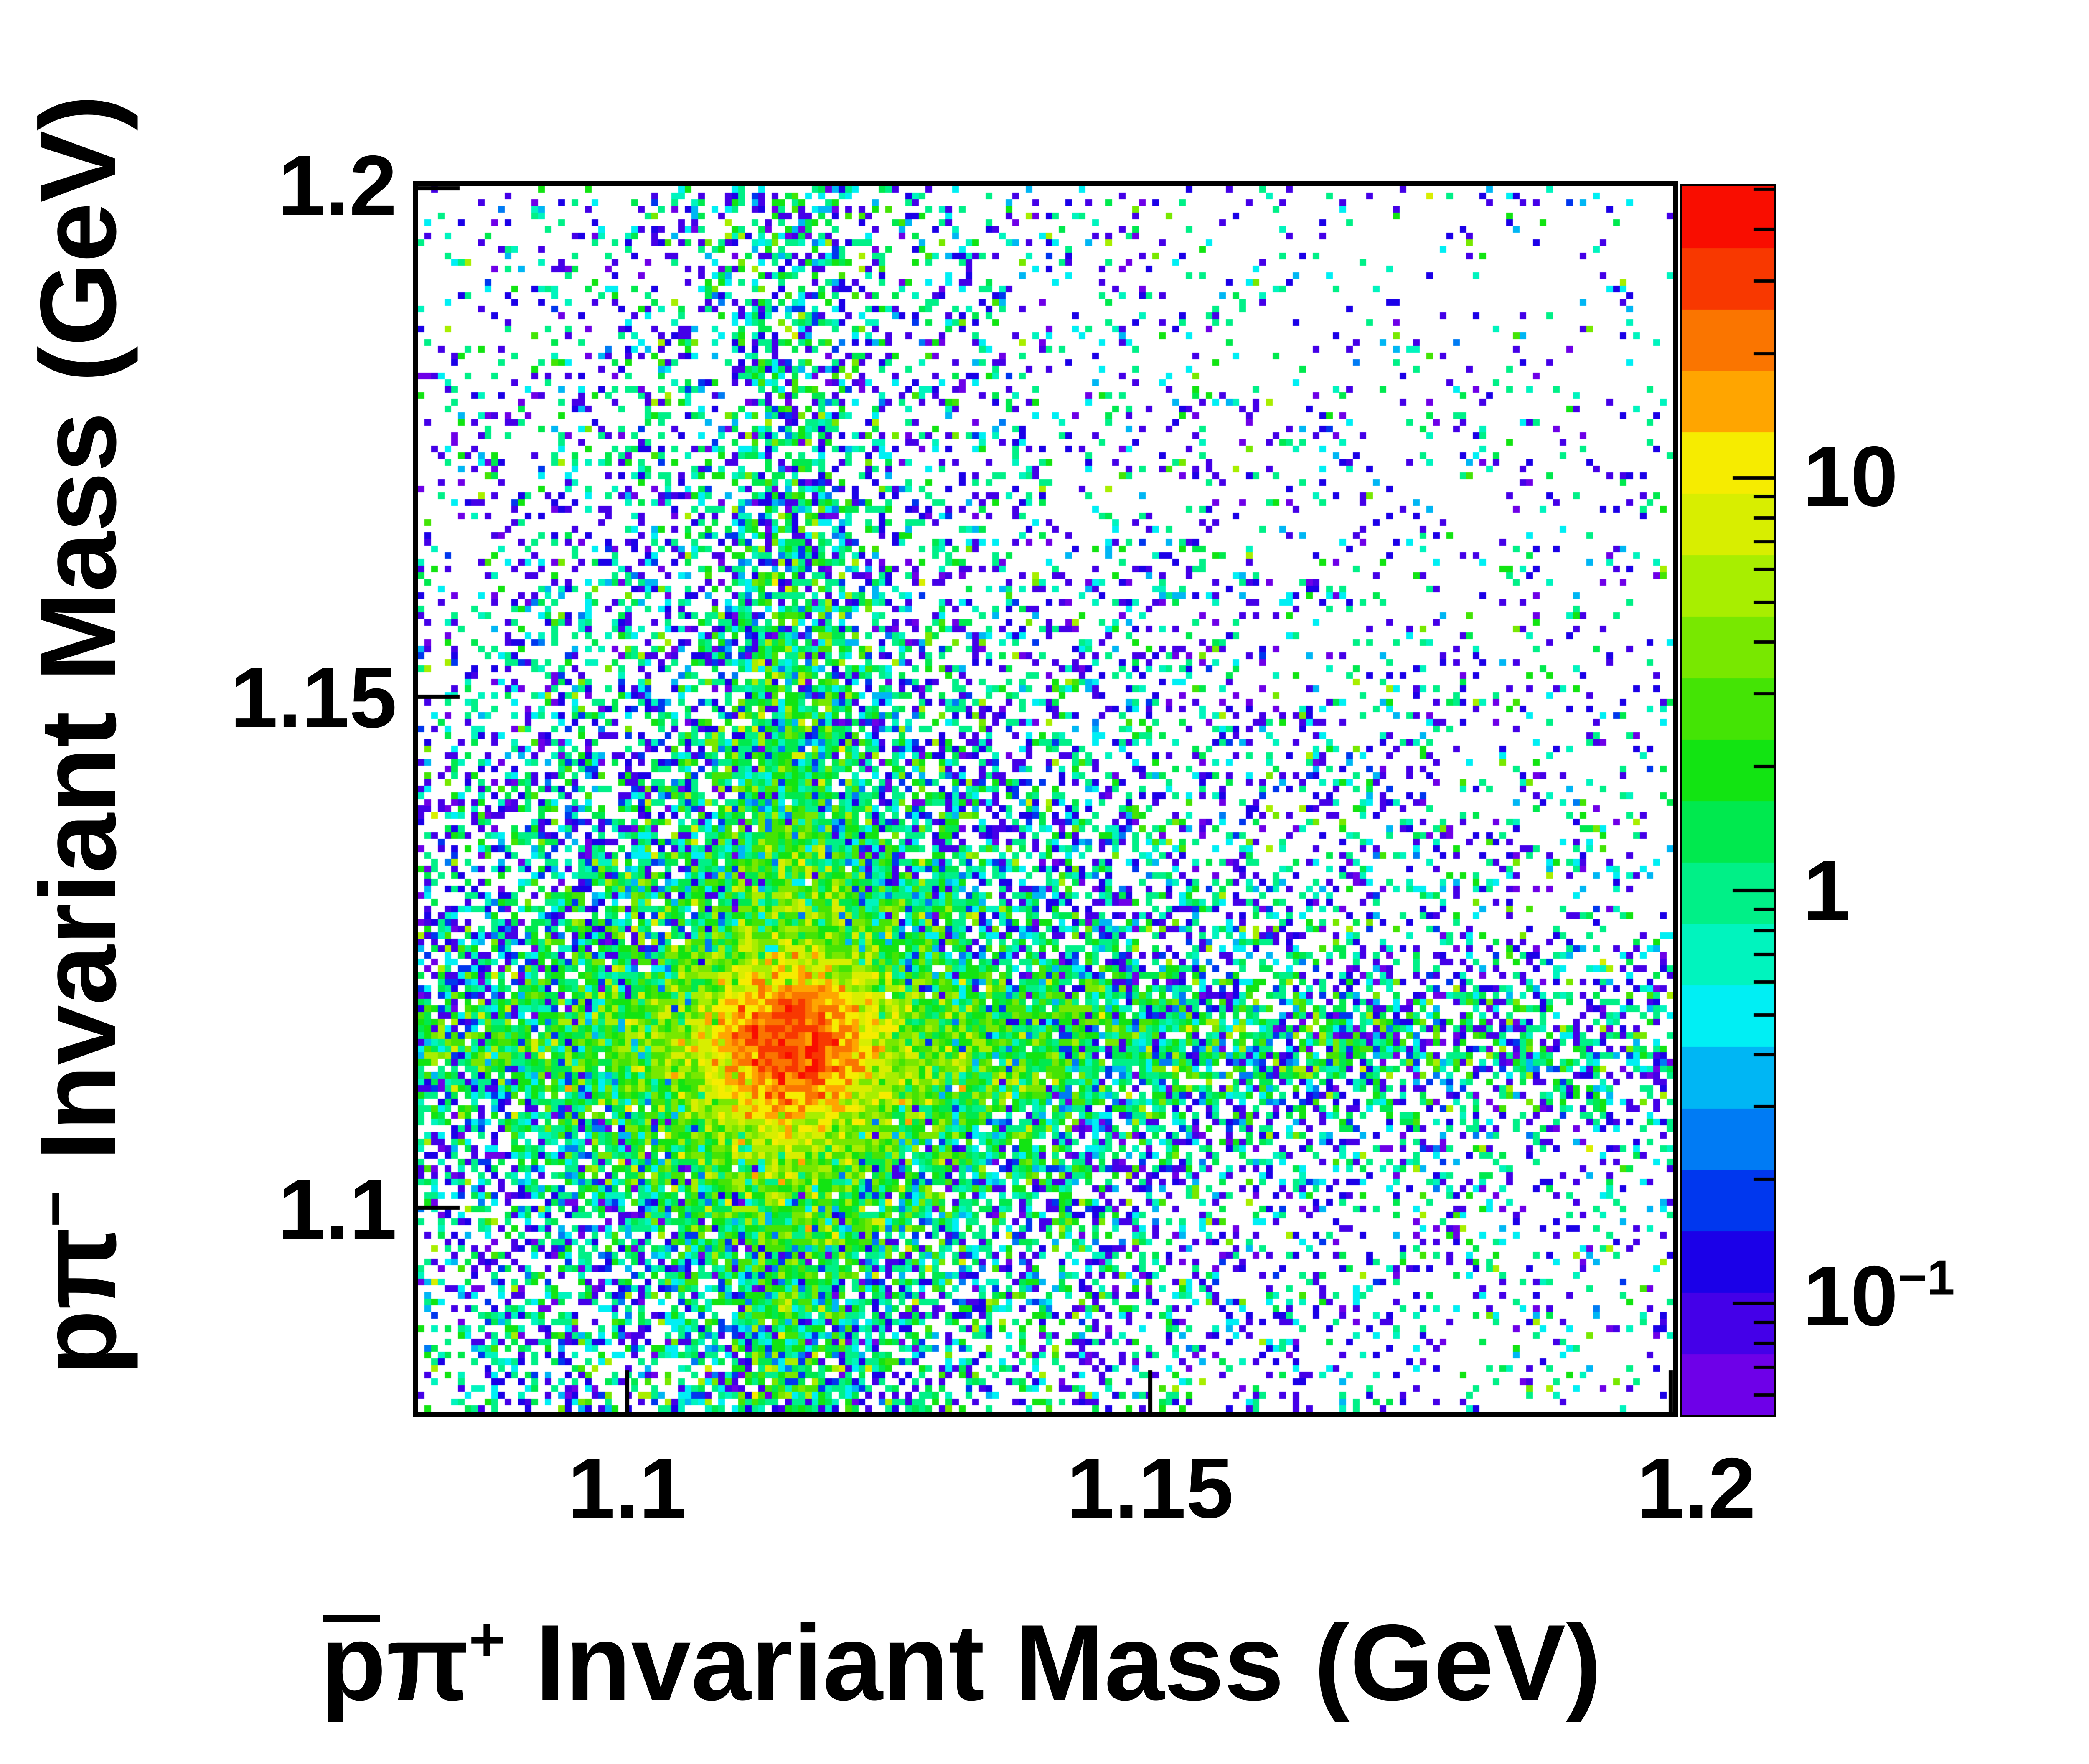 This screenshot has height=1764, width=2089. I want to click on x-title-rest: Invariant Mass (GeV), so click(1053, 1662).